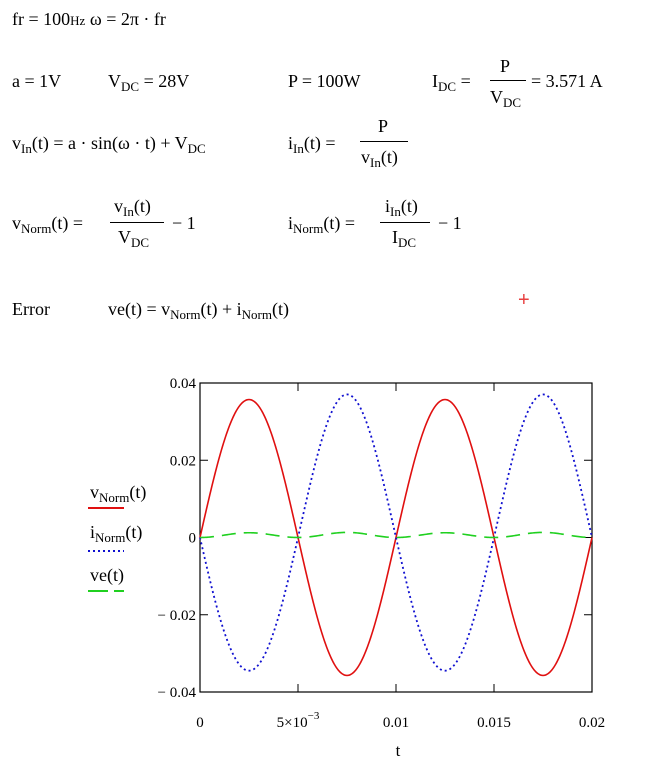  I want to click on iin-lhs-arg: (t), so click(312, 143).